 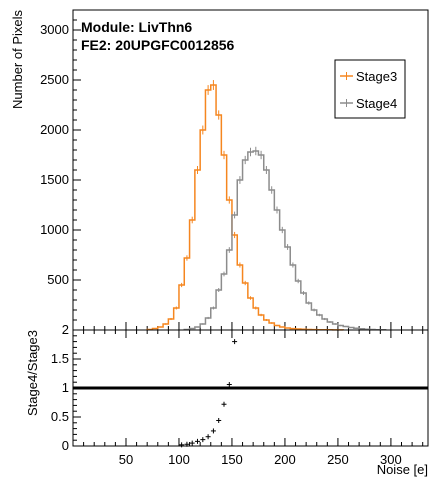 I want to click on main-y-tick-label: 3000, so click(x=54, y=29).